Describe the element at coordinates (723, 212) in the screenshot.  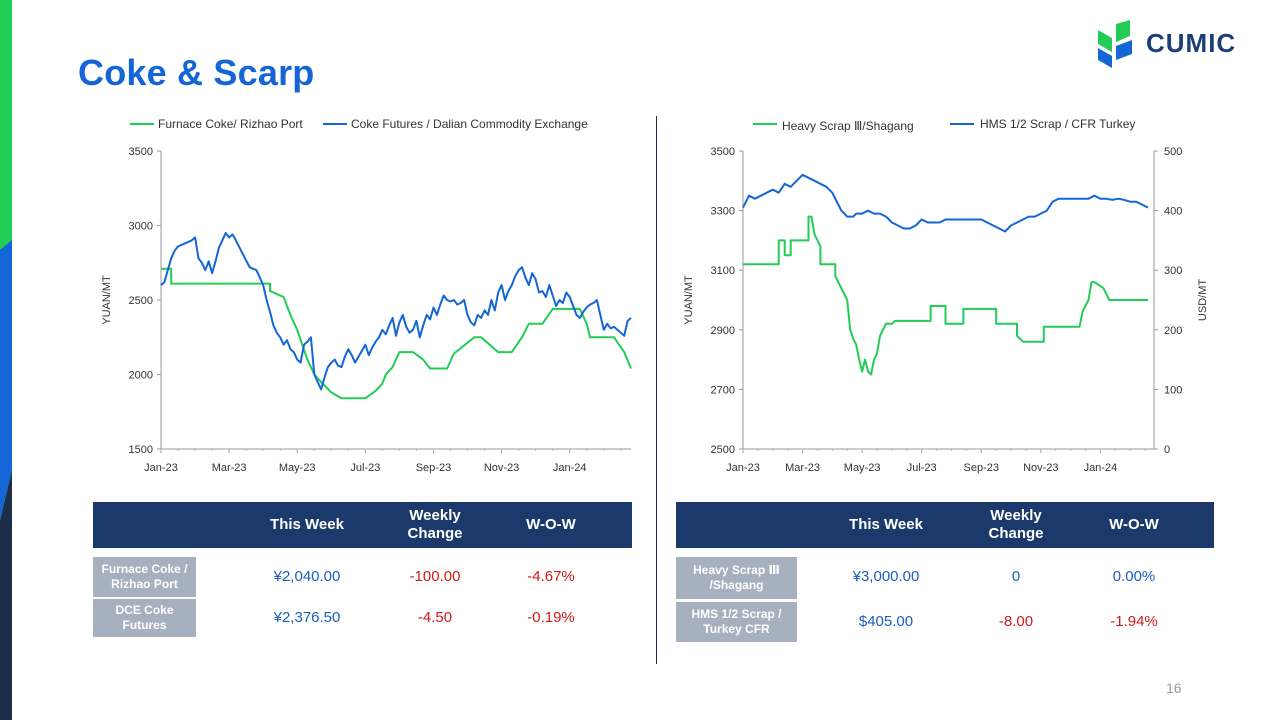
I see `y-tick-label: 3300` at that location.